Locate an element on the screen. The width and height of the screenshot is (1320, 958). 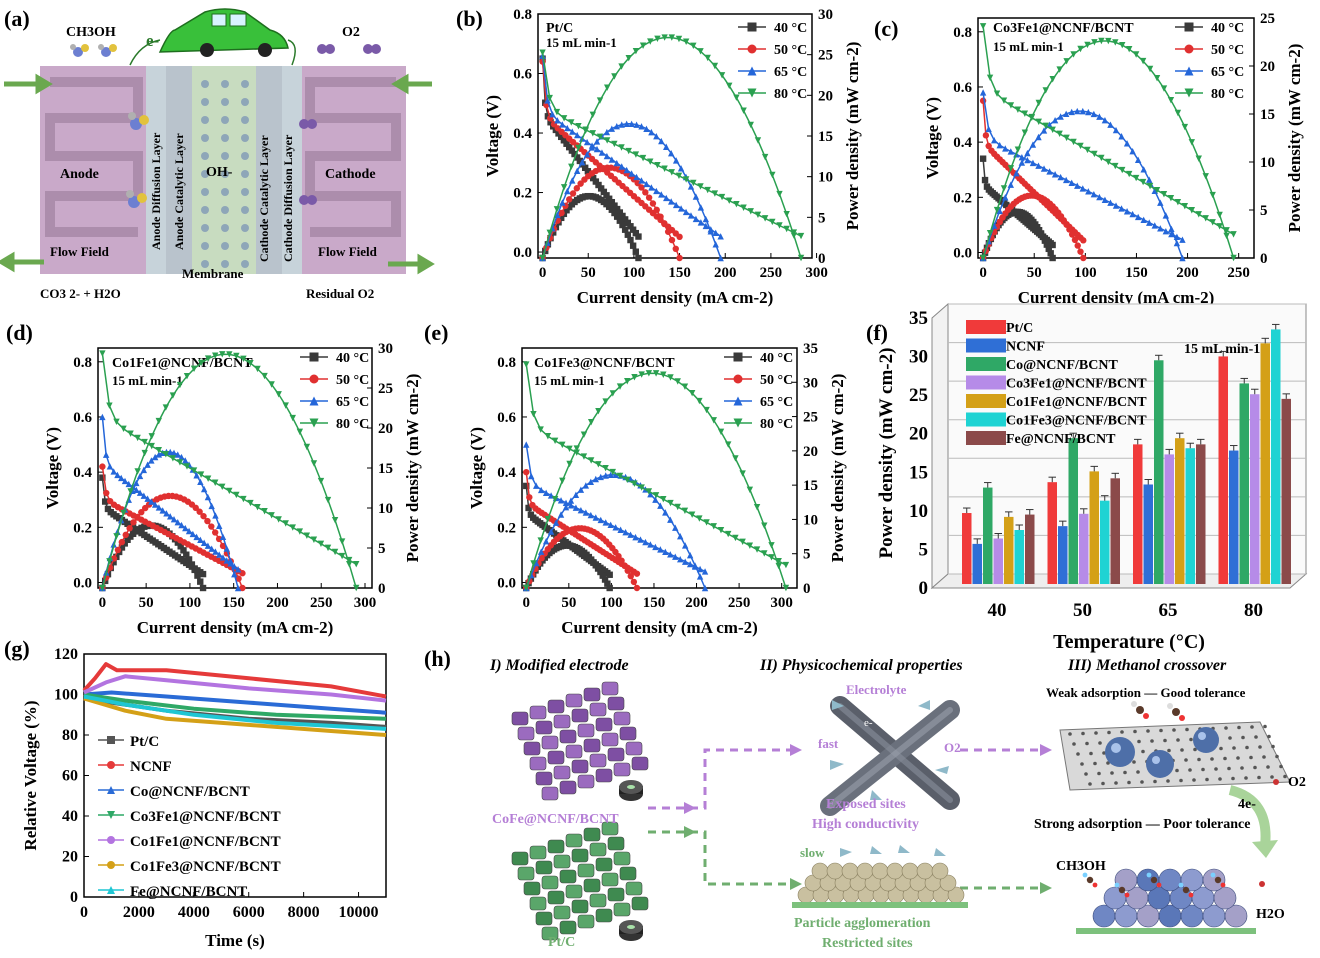
bar-Co1Fe1@NCNF/BCNT-50 is located at coordinates (1094, 527).